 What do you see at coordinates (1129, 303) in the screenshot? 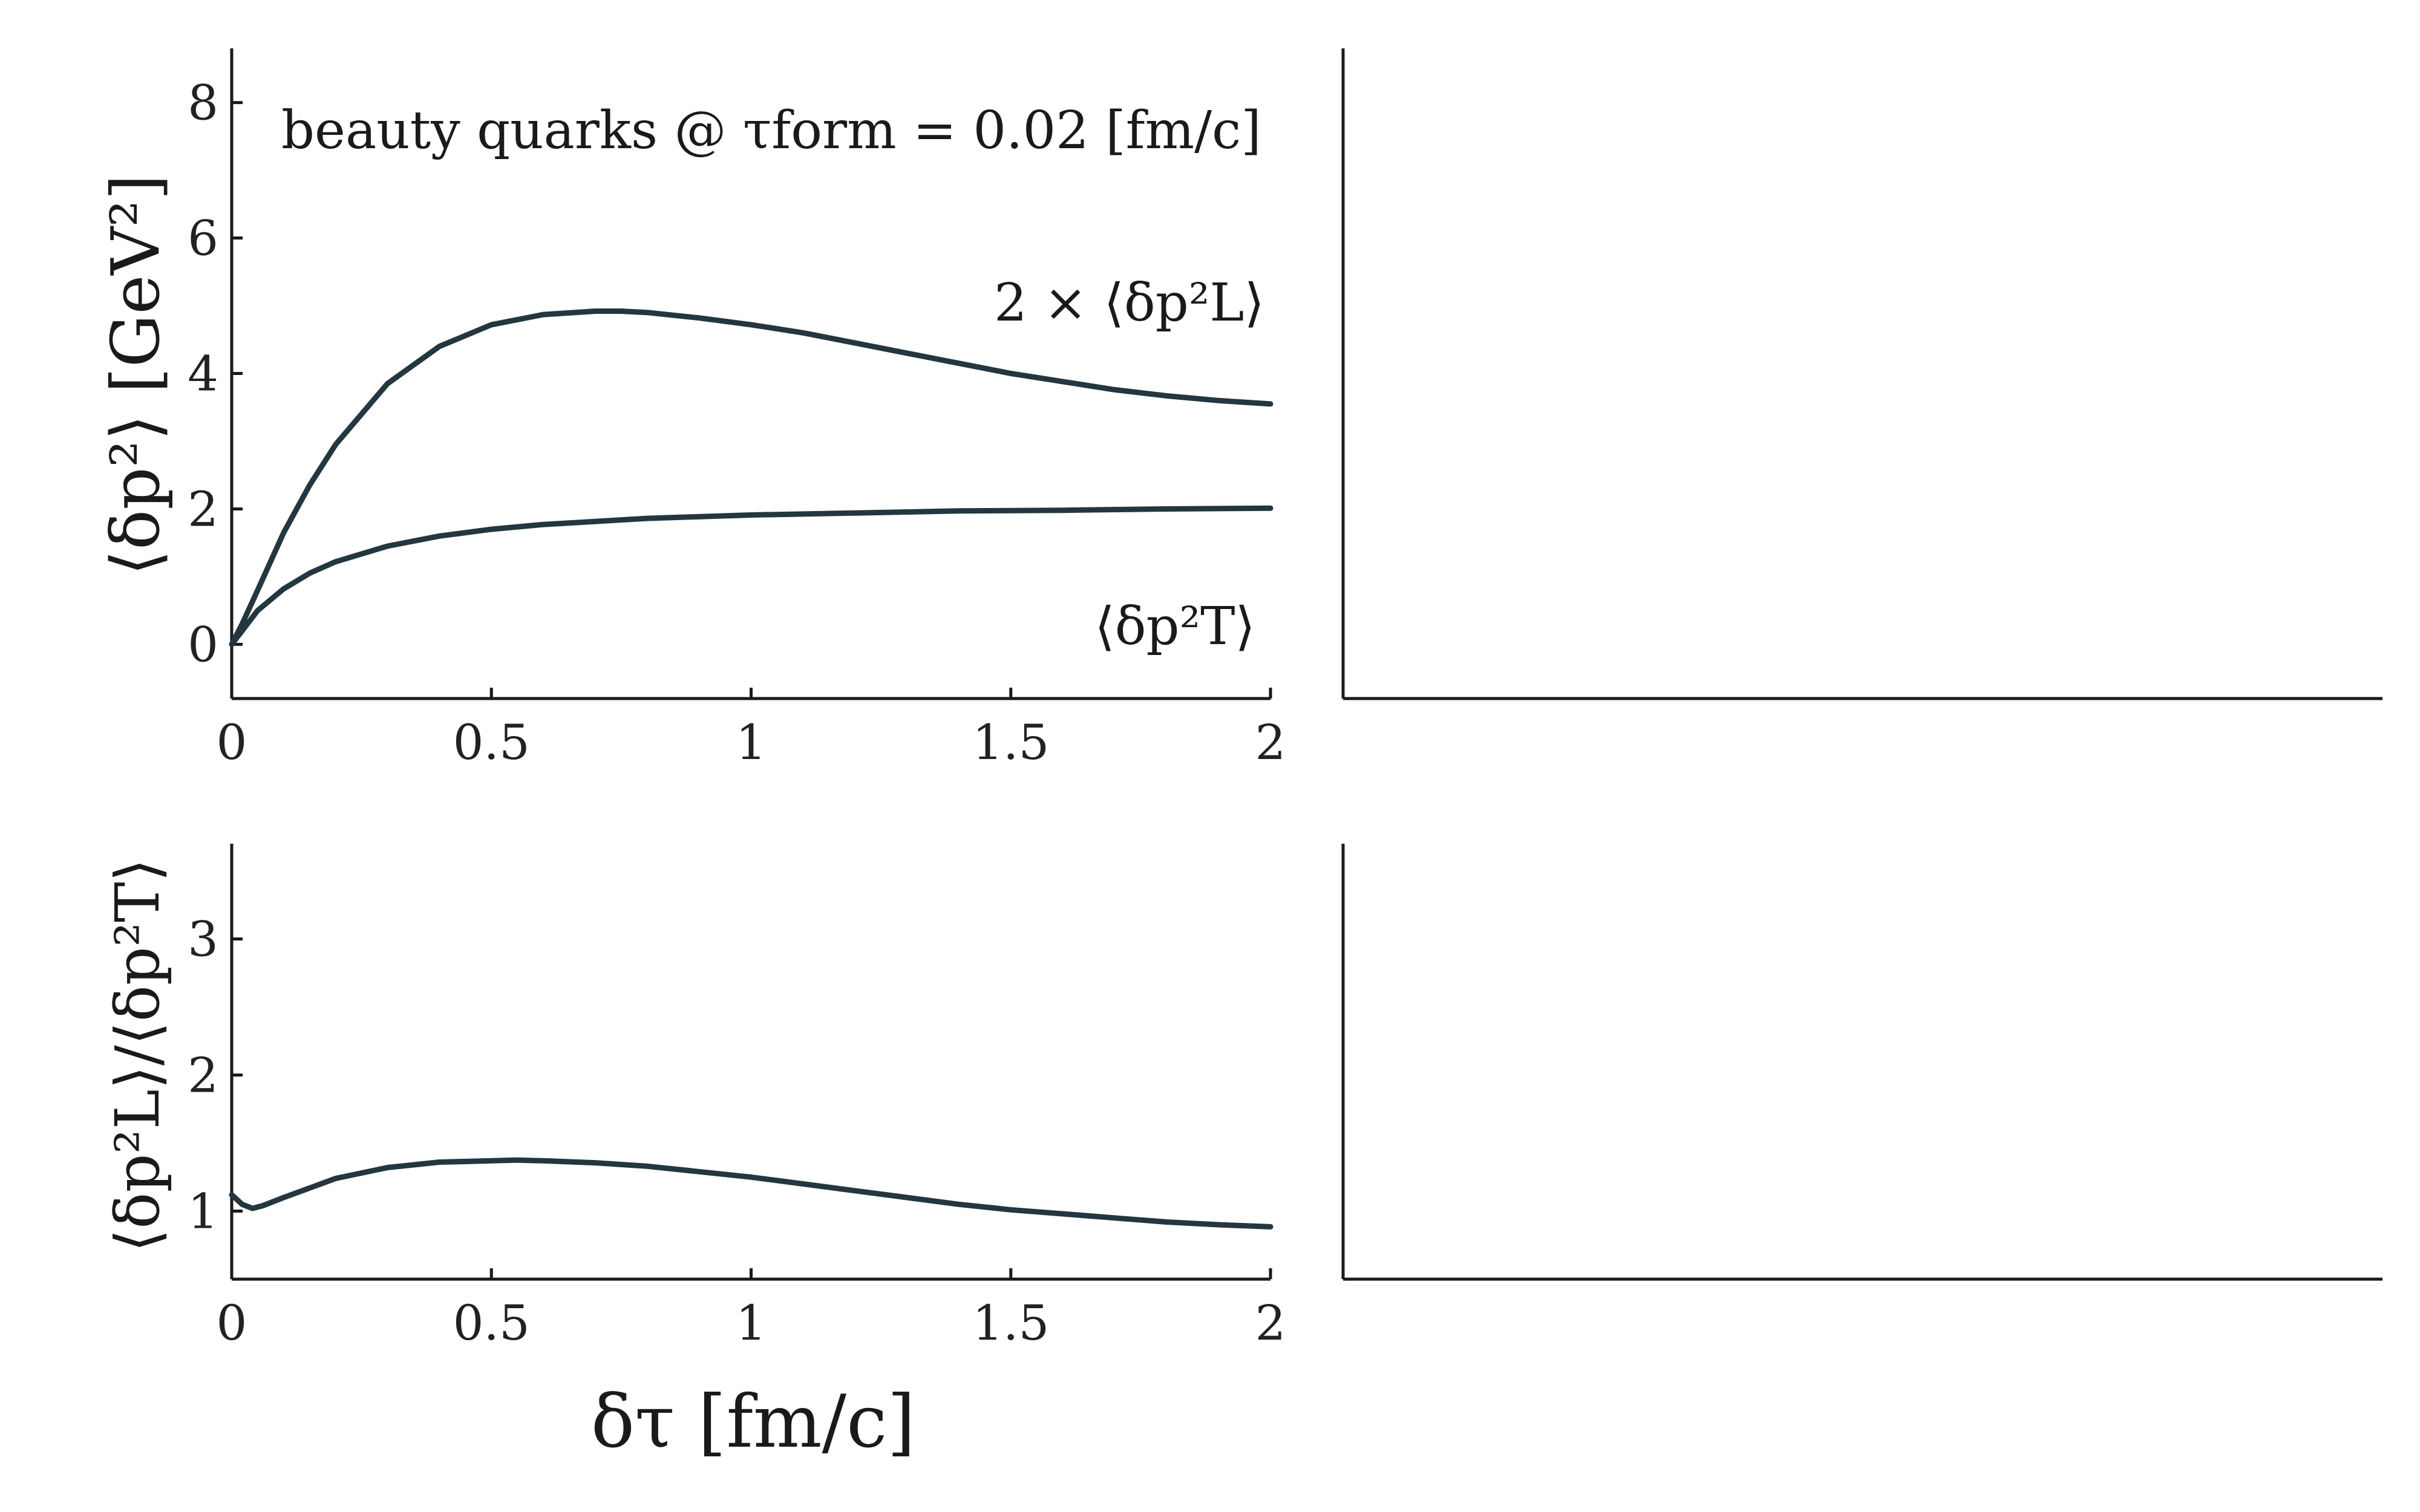
I see `long-series-label: 2 × ⟨δp²L⟩` at bounding box center [1129, 303].